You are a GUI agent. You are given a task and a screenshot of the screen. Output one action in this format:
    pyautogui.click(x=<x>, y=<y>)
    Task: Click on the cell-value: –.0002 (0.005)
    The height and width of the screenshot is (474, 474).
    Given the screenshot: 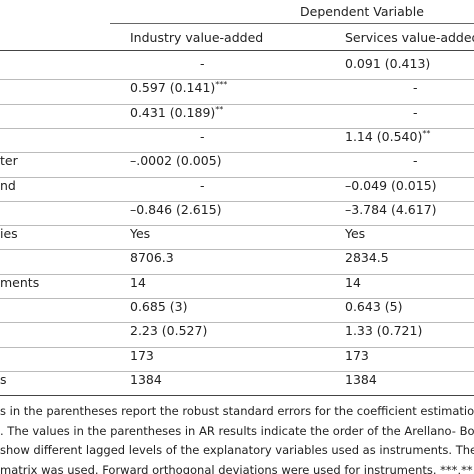 What is the action you would take?
    pyautogui.click(x=176, y=161)
    